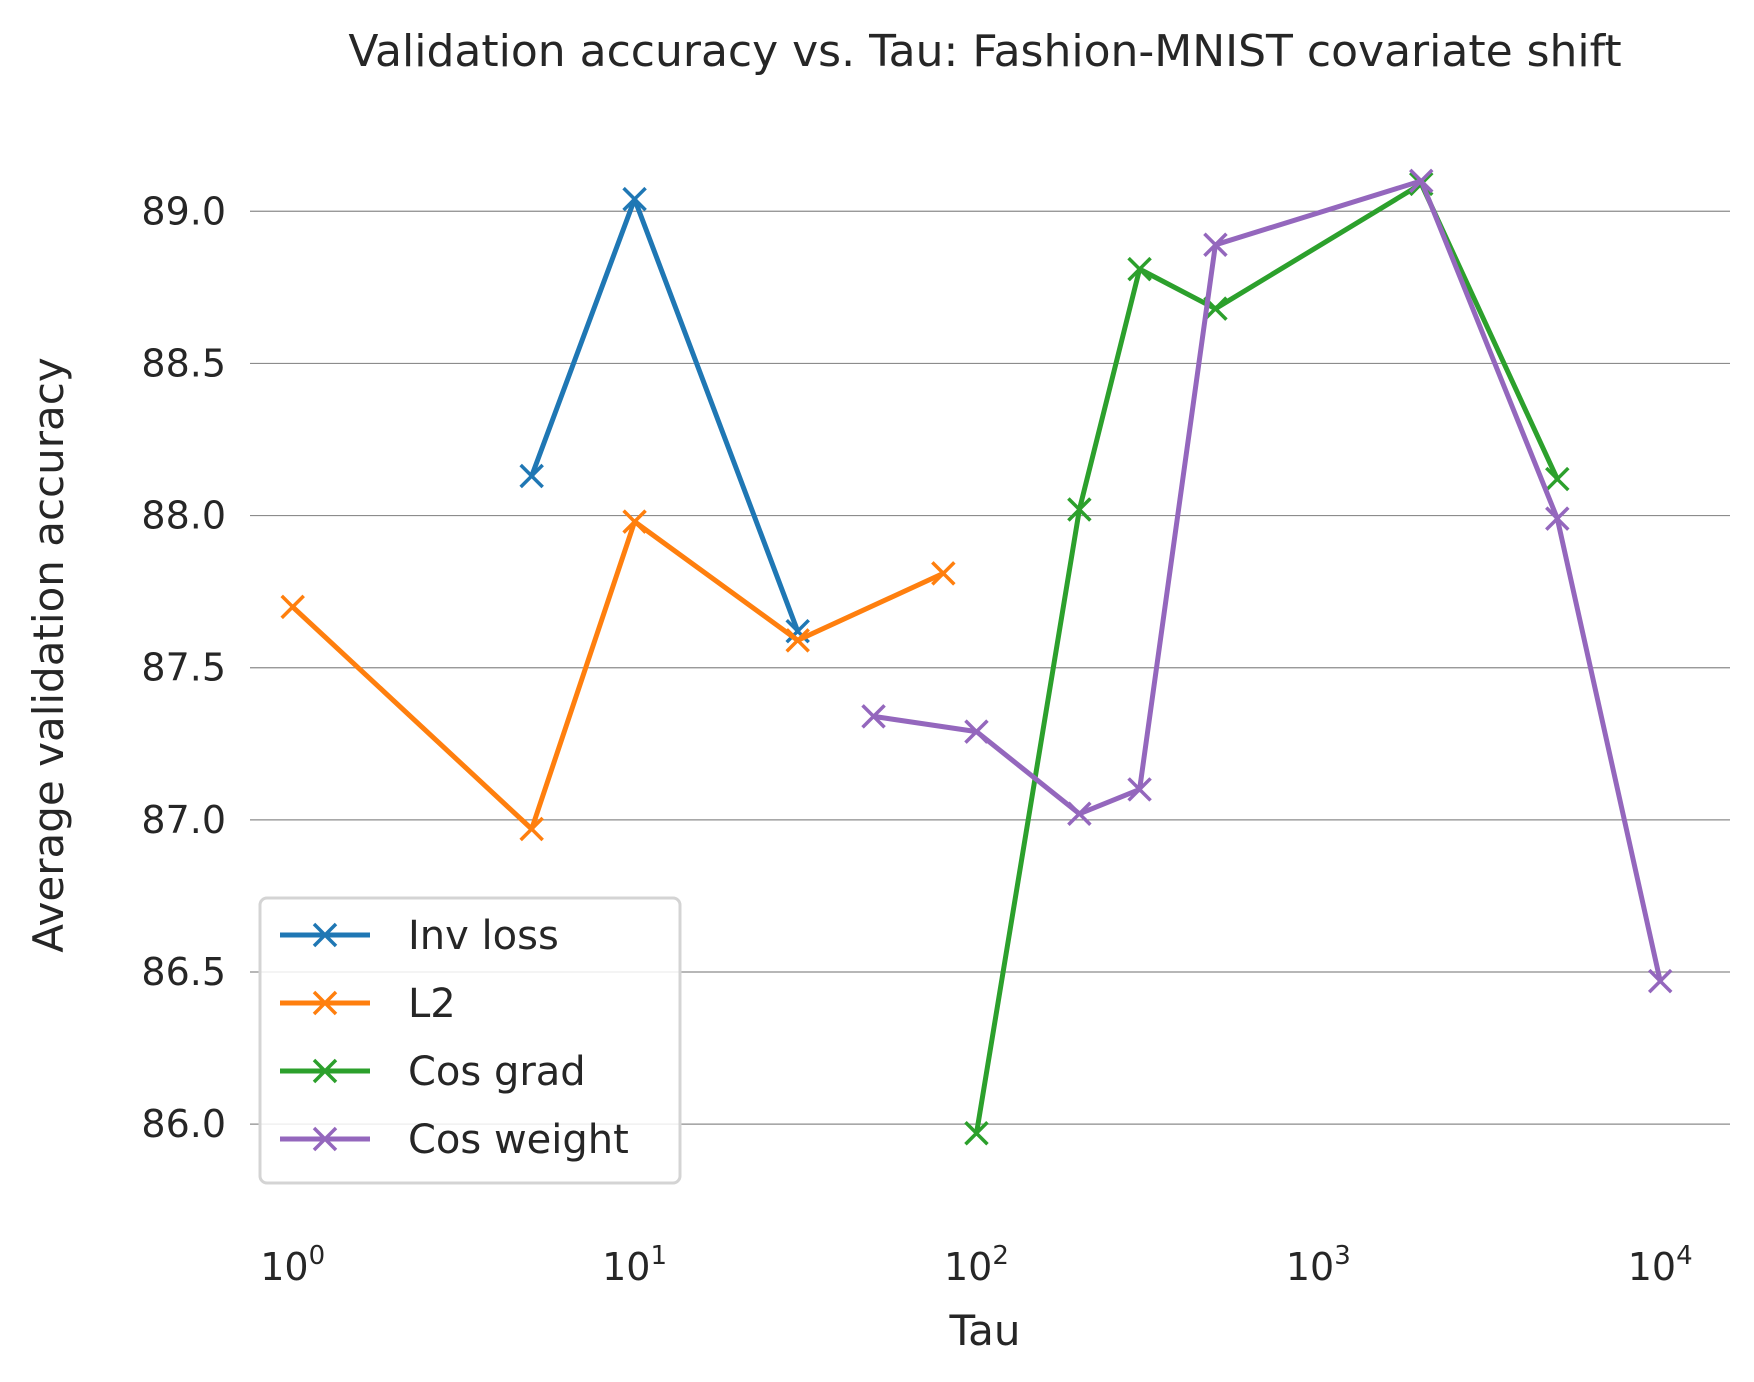  What do you see at coordinates (183, 363) in the screenshot?
I see `y-tick-label: 88.5` at bounding box center [183, 363].